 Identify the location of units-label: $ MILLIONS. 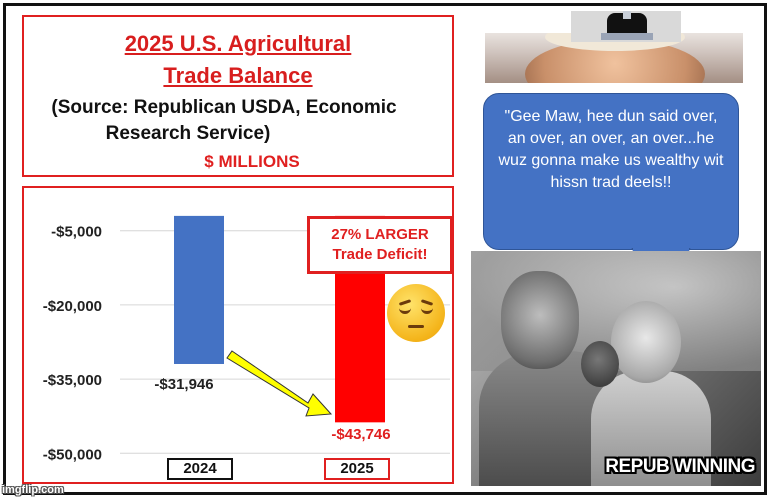
(252, 161).